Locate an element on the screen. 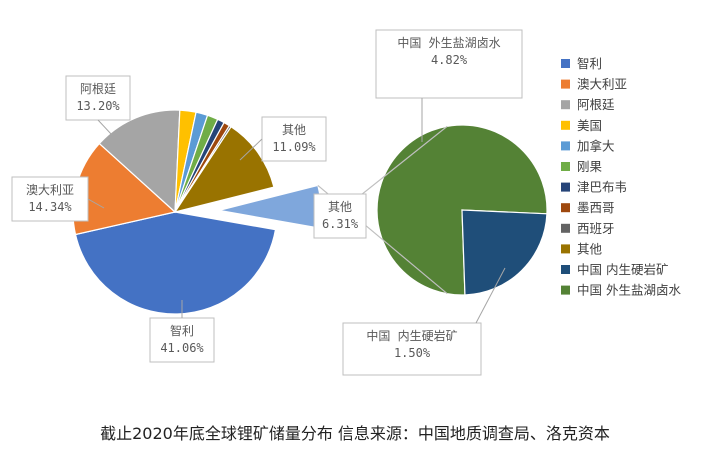 This screenshot has height=451, width=710. label-argentina-text-0: 阿根廷 is located at coordinates (98, 89).